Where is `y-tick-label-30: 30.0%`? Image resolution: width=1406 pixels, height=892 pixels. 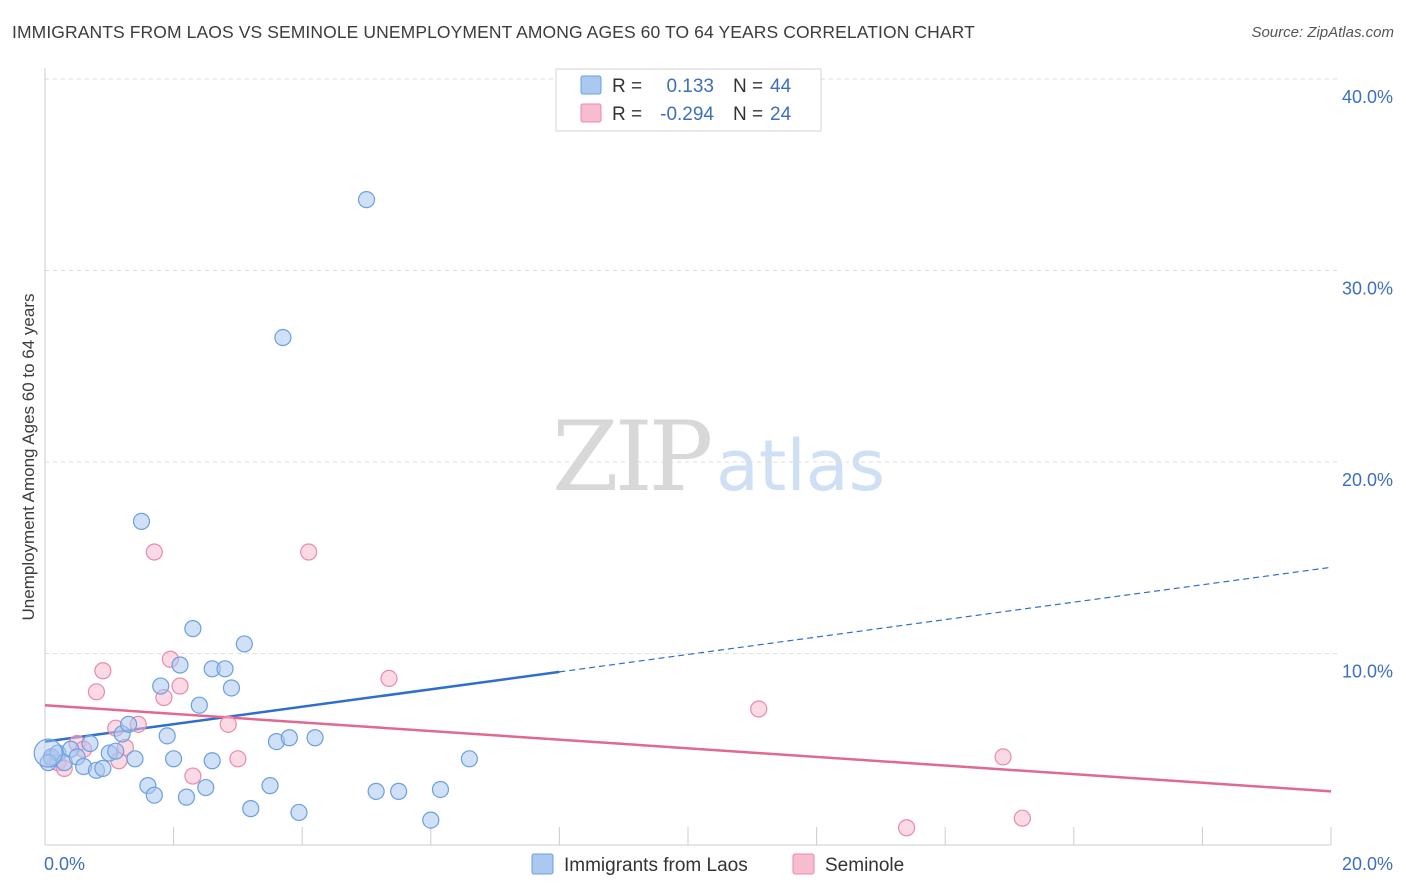
y-tick-label-30: 30.0% is located at coordinates (1367, 289).